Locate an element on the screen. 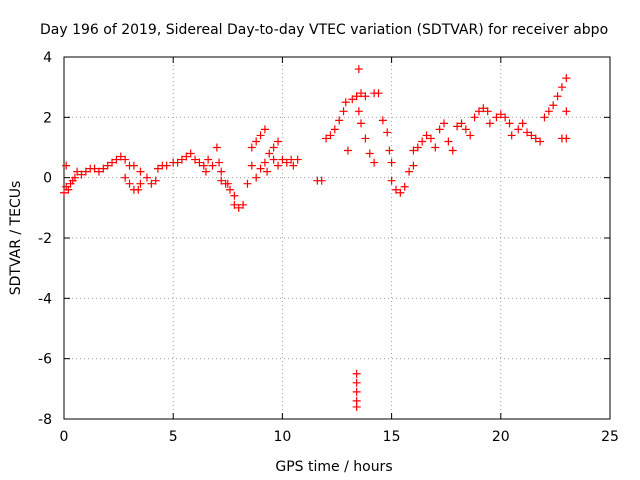 This screenshot has width=640, height=480. y-axis-label: SDTVAR / TECUs is located at coordinates (16, 238).